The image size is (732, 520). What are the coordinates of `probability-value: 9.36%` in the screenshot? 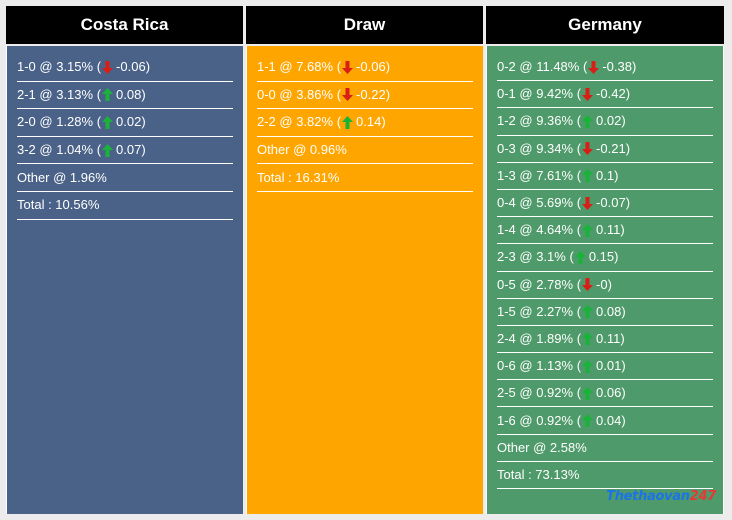 It's located at (555, 121).